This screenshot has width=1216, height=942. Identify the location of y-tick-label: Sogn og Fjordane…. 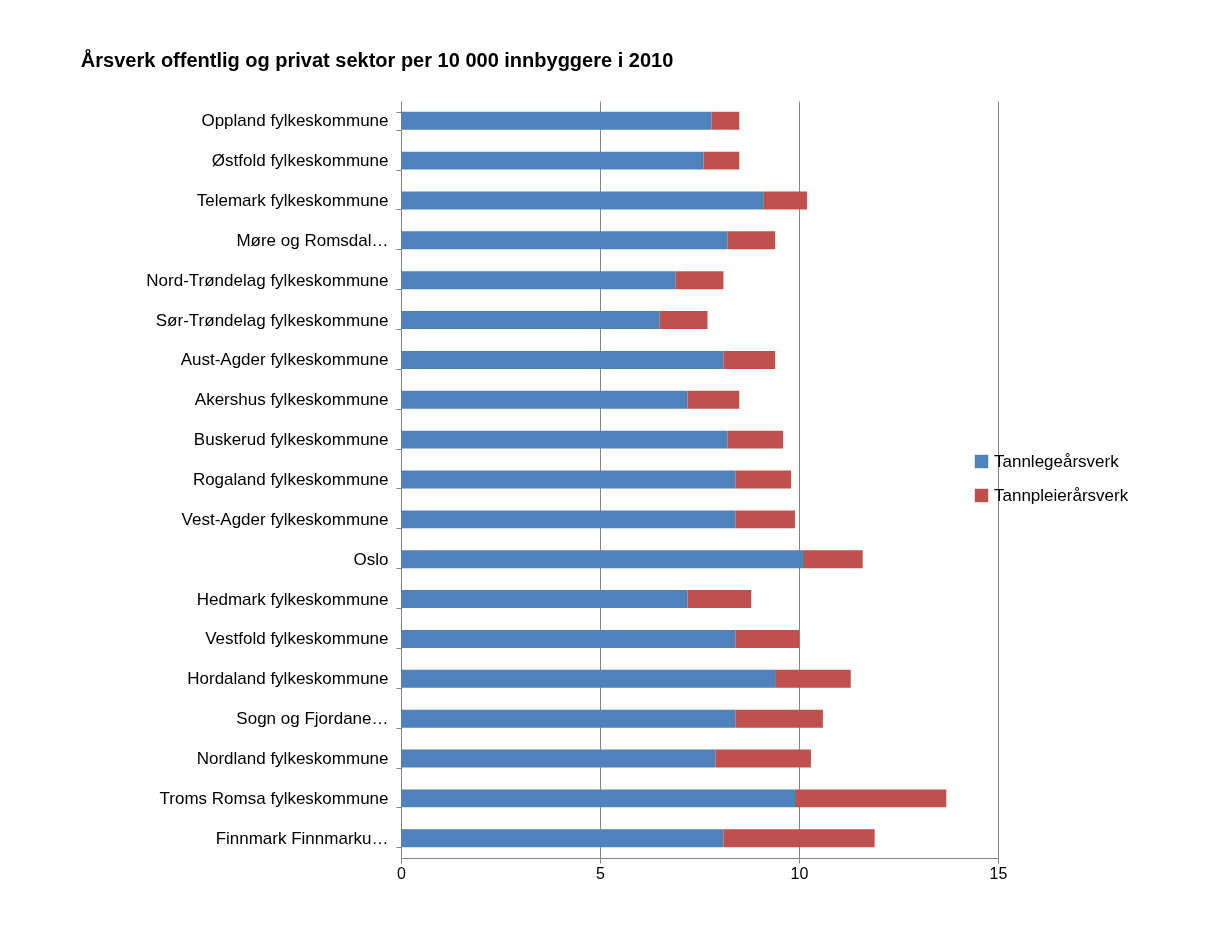
(312, 719).